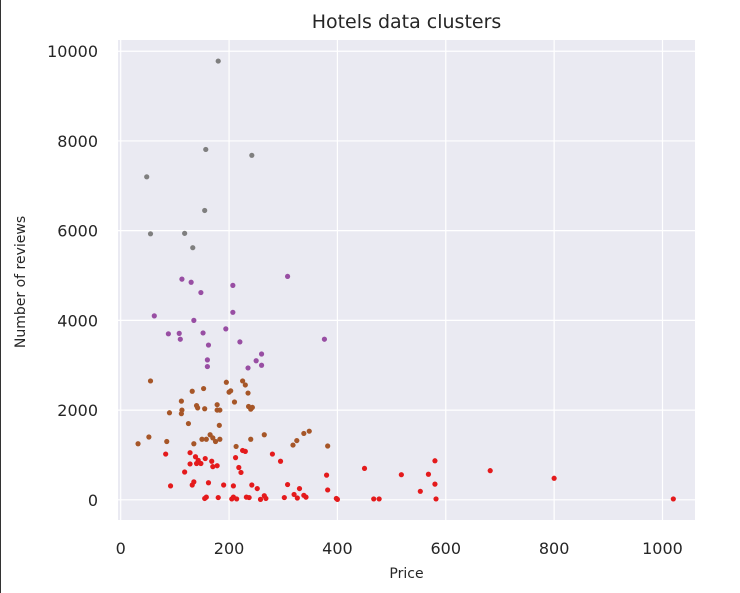  What do you see at coordinates (446, 548) in the screenshot?
I see `x-tick-label: 600` at bounding box center [446, 548].